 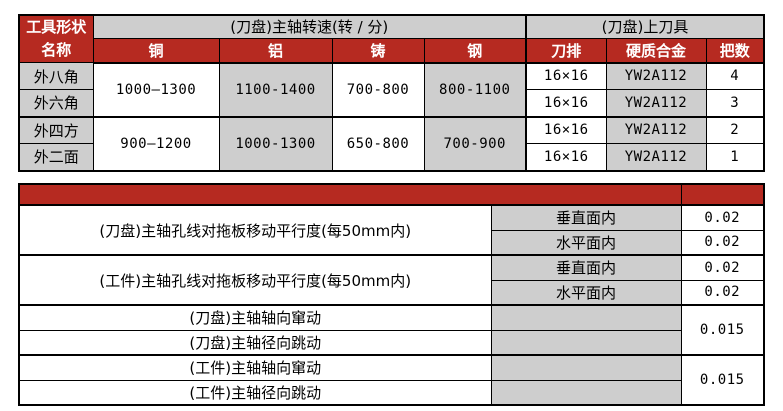 I want to click on count-cell-2: 3, so click(x=735, y=103).